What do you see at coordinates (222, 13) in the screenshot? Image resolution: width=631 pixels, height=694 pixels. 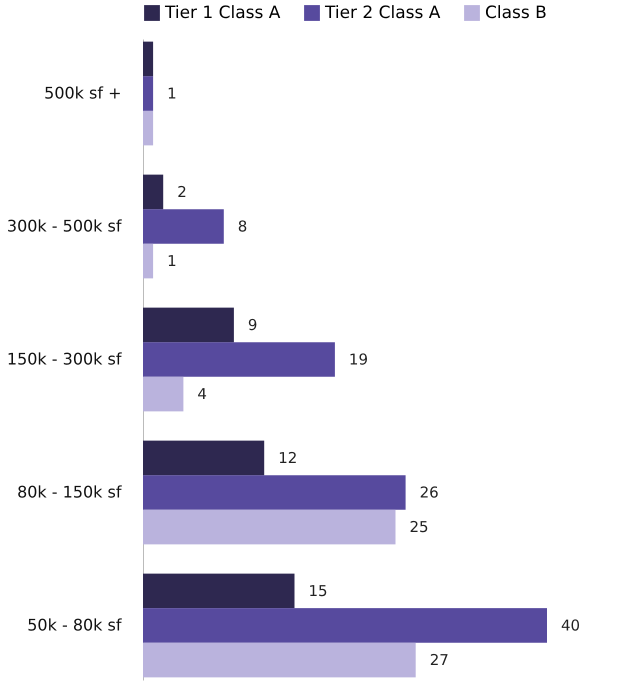 I see `legend-label: Tier 1 Class A` at bounding box center [222, 13].